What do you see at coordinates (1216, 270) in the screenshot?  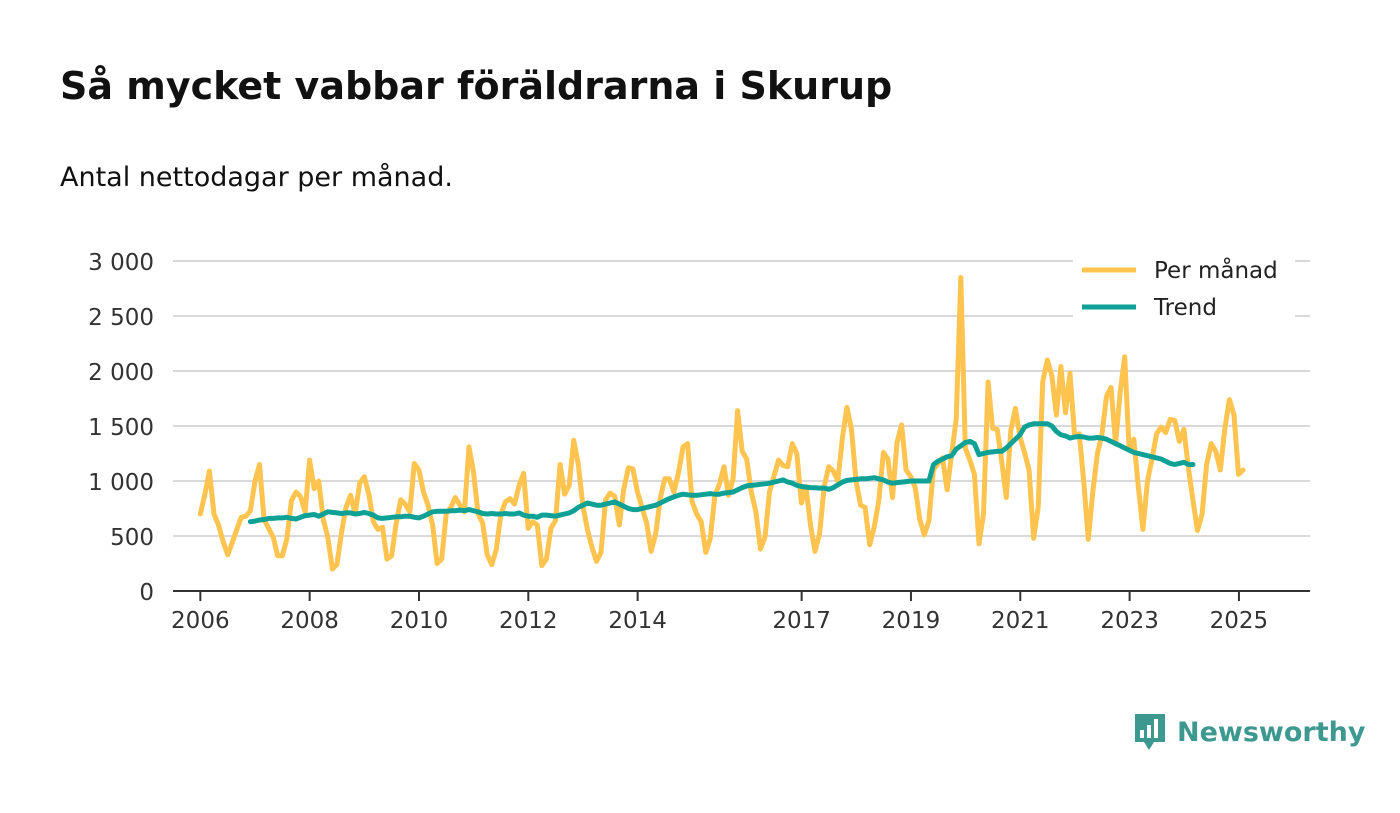 I see `legend-label: Per månad` at bounding box center [1216, 270].